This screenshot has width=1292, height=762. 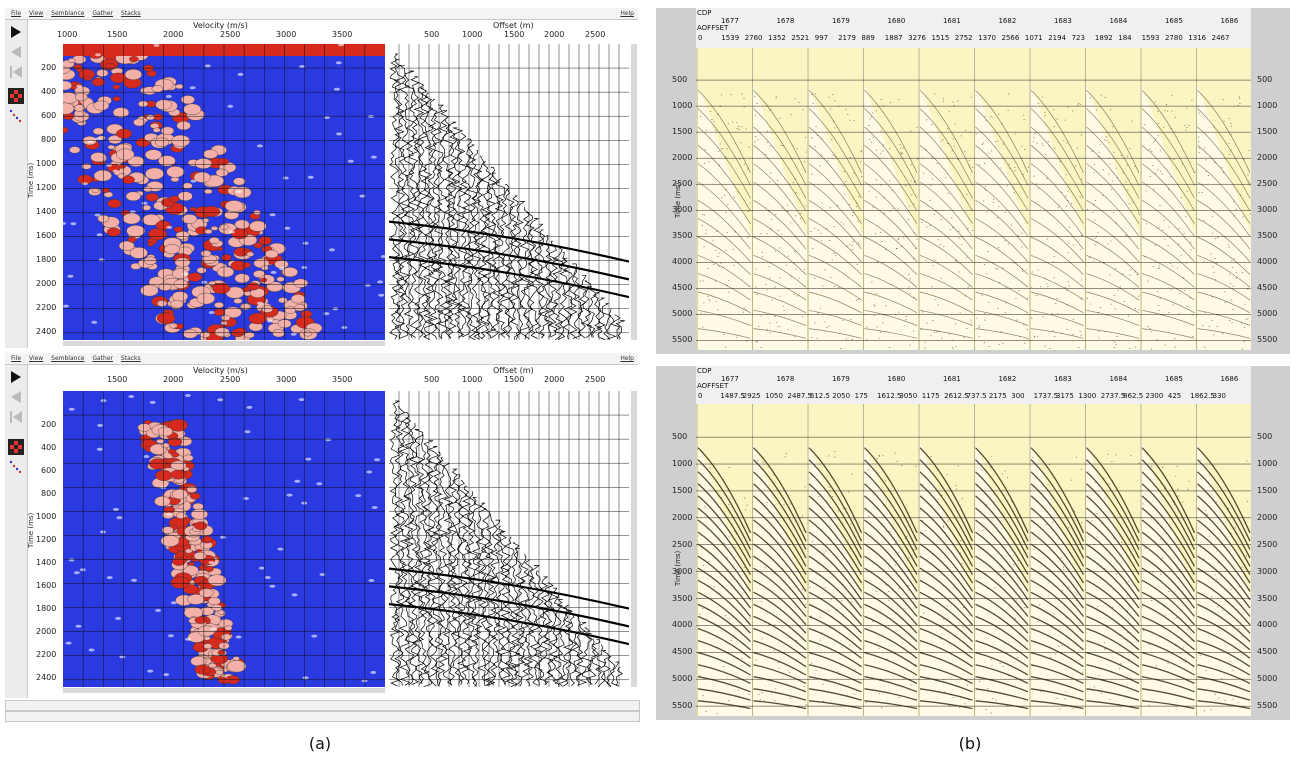 What do you see at coordinates (946, 199) in the screenshot?
I see `cdp-gather` at bounding box center [946, 199].